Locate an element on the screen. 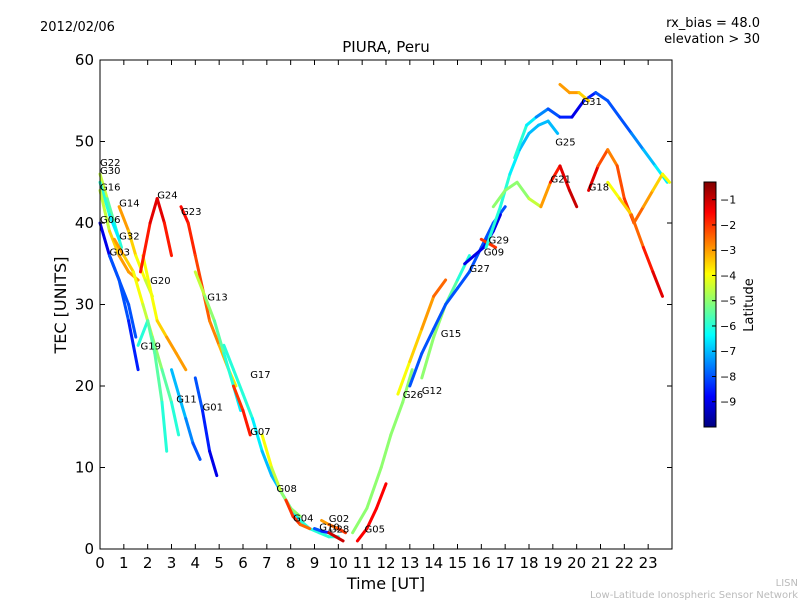  series-G32 is located at coordinates (146, 337).